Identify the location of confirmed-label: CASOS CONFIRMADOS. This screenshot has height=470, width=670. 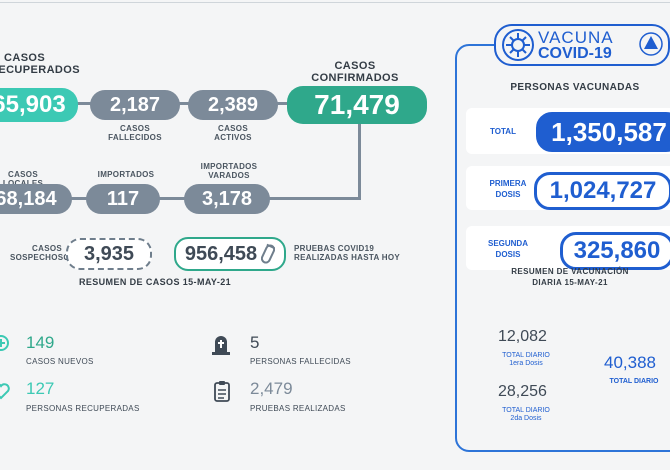
(355, 72).